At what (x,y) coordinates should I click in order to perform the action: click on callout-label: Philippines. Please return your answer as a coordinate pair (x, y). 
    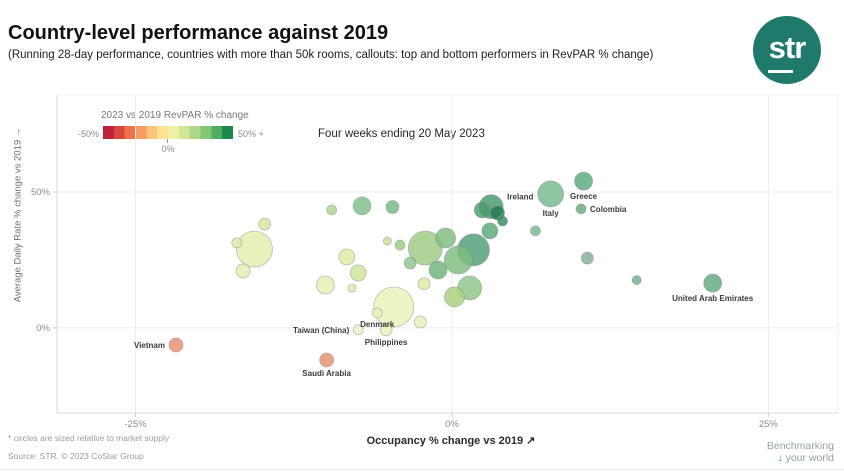
    Looking at the image, I should click on (386, 342).